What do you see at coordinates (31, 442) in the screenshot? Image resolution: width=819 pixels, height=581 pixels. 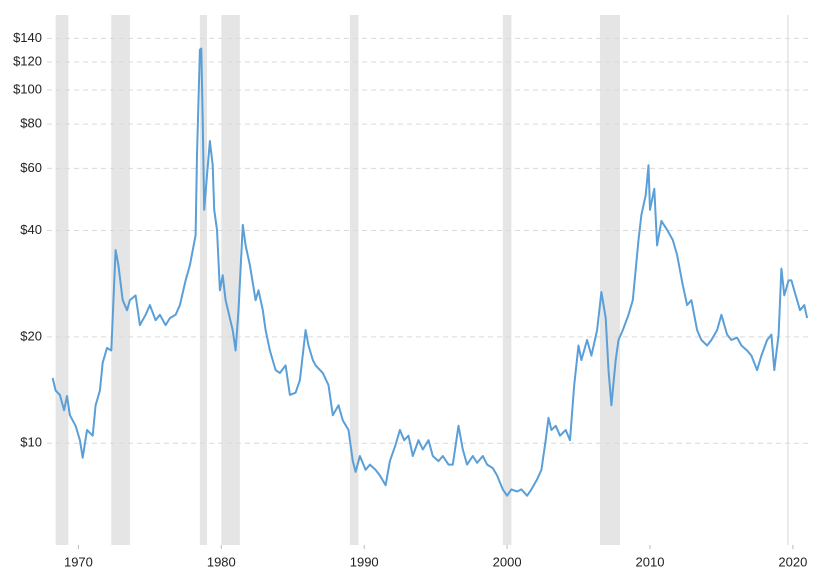 I see `y-tick-label: $10` at bounding box center [31, 442].